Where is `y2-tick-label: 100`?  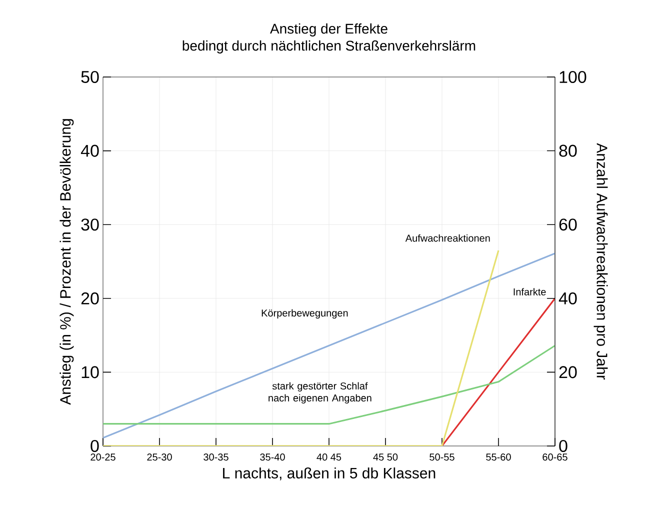 y2-tick-label: 100 is located at coordinates (573, 77).